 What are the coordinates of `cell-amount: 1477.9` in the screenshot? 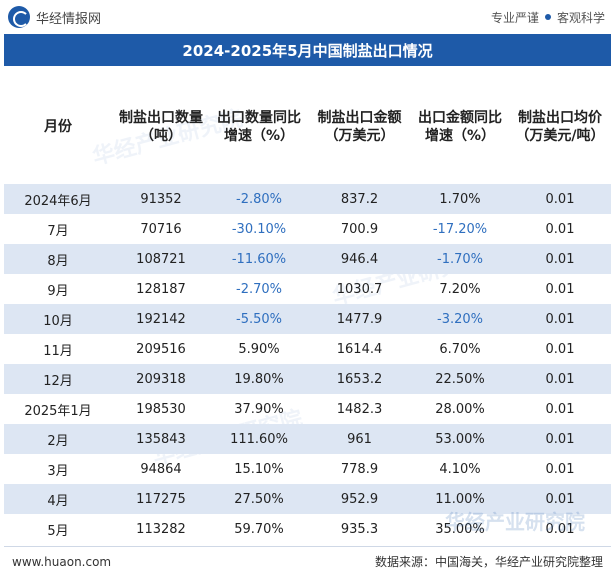 It's located at (359, 319).